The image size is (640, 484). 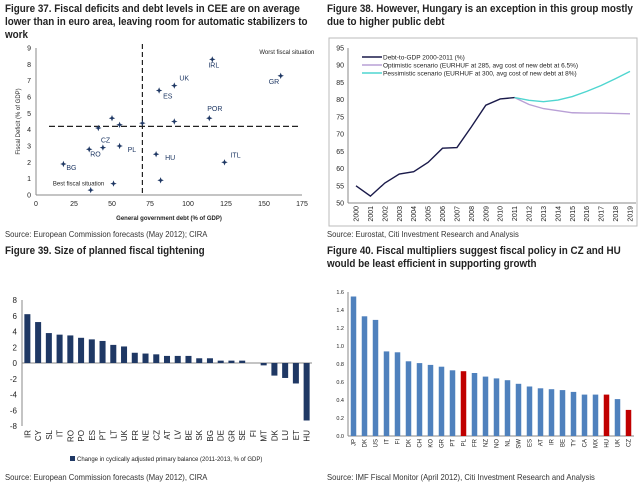 I want to click on x-tick-label: 2003, so click(x=400, y=214).